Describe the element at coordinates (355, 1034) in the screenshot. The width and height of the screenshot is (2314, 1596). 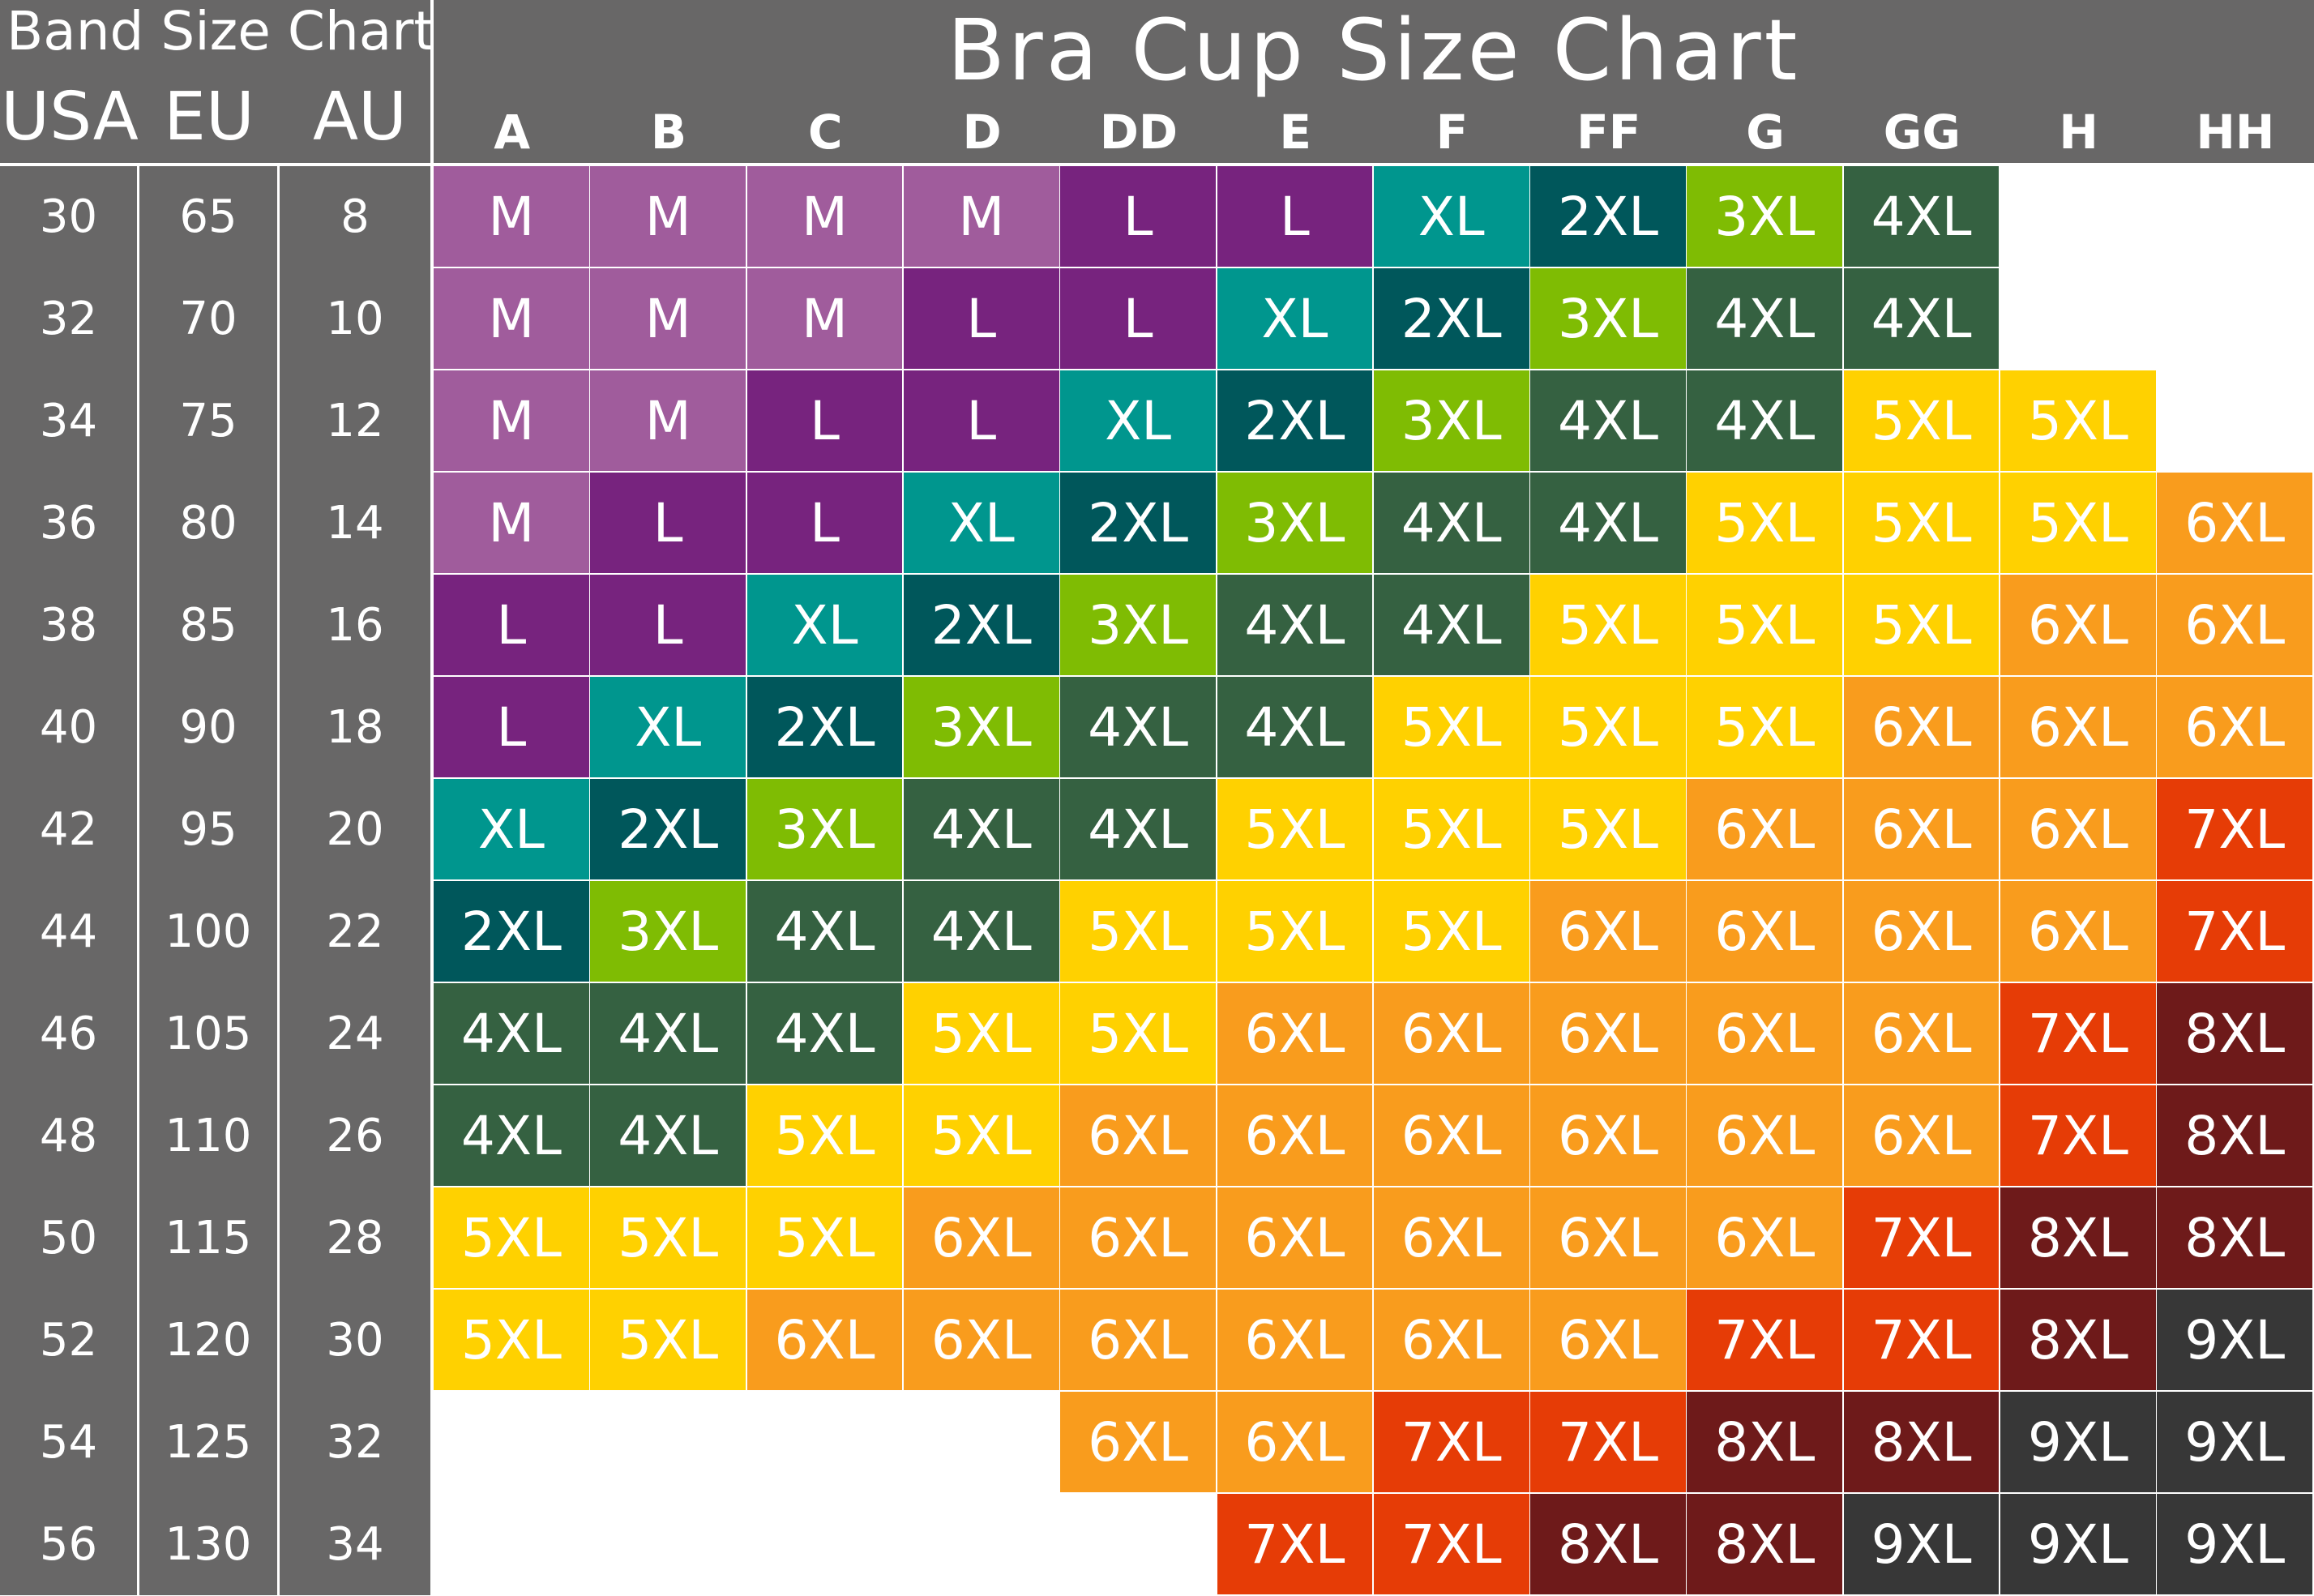
I see `band-au-46: 24` at that location.